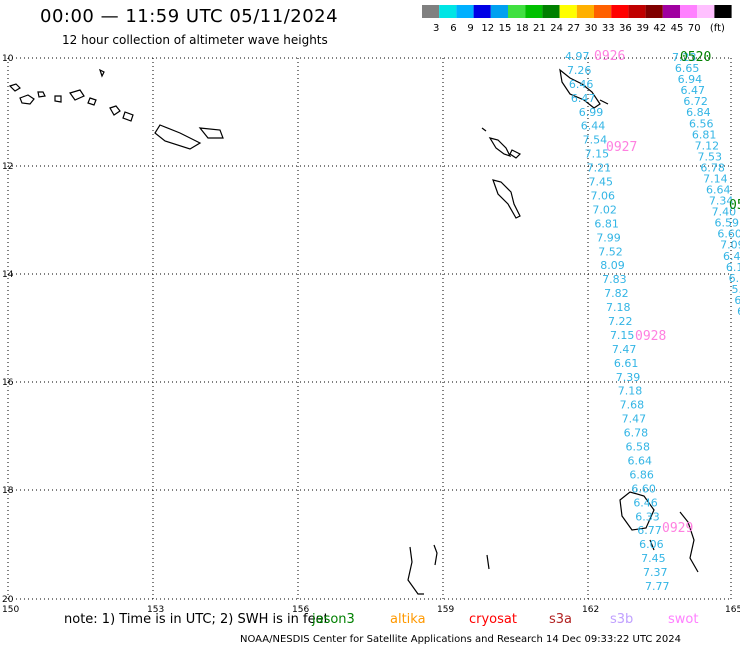 This screenshot has width=740, height=650. What do you see at coordinates (647, 516) in the screenshot?
I see `wave-height-label: 6.33` at bounding box center [647, 516].